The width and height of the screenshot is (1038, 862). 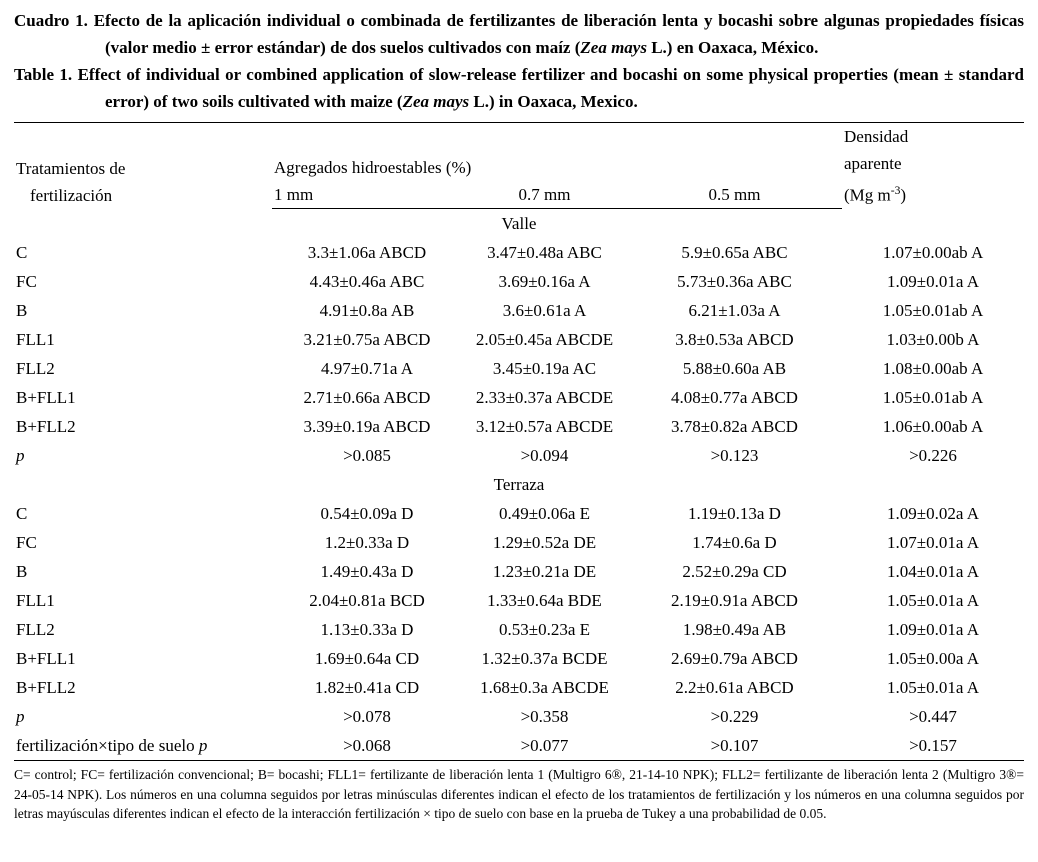 I want to click on header-treatments: Tratamientos de fertilización, so click(x=143, y=166).